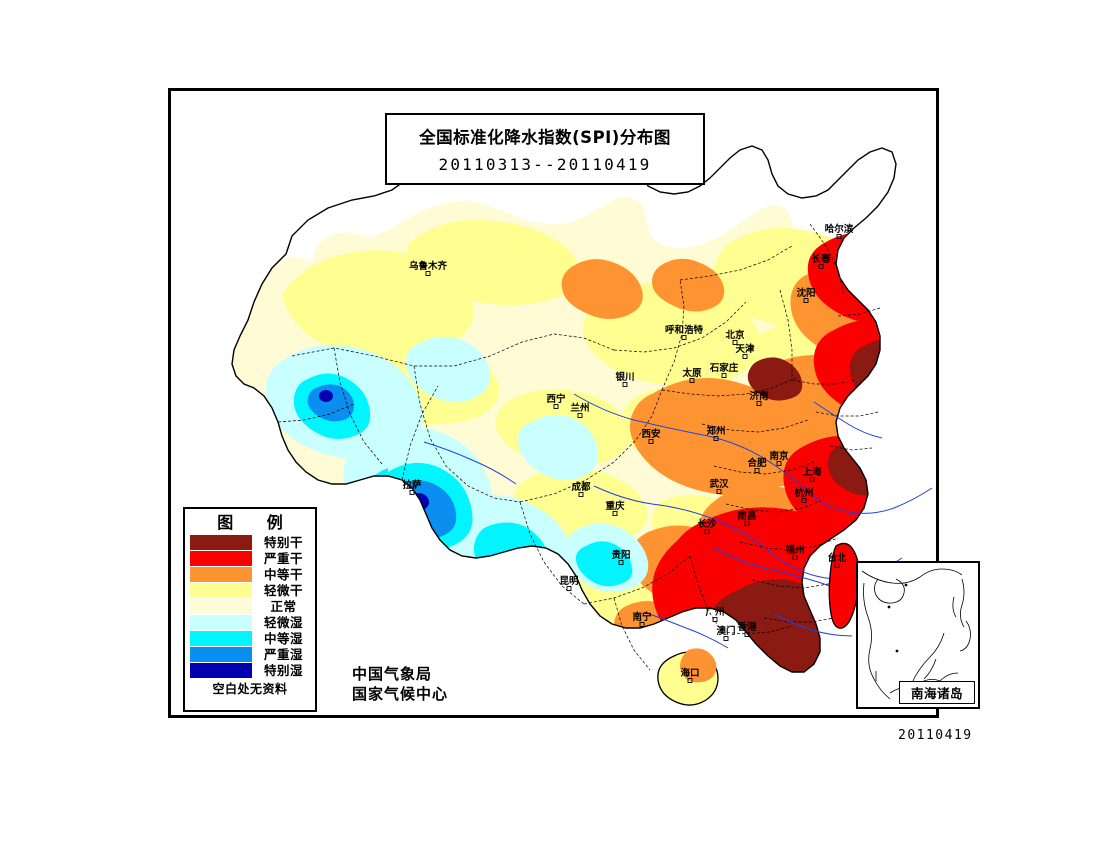  I want to click on legend-label: 中等干, so click(283, 574).